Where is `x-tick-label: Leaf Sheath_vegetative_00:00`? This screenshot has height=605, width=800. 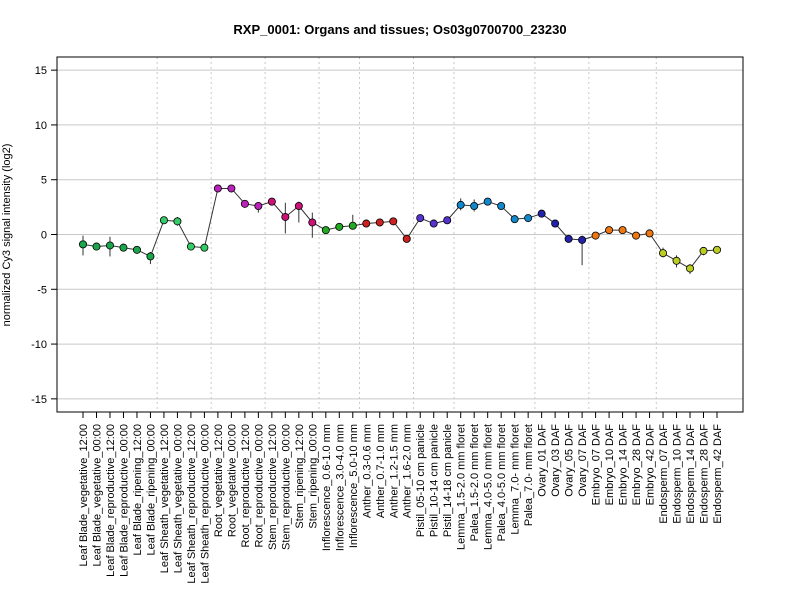 x-tick-label: Leaf Sheath_vegetative_00:00 is located at coordinates (178, 498).